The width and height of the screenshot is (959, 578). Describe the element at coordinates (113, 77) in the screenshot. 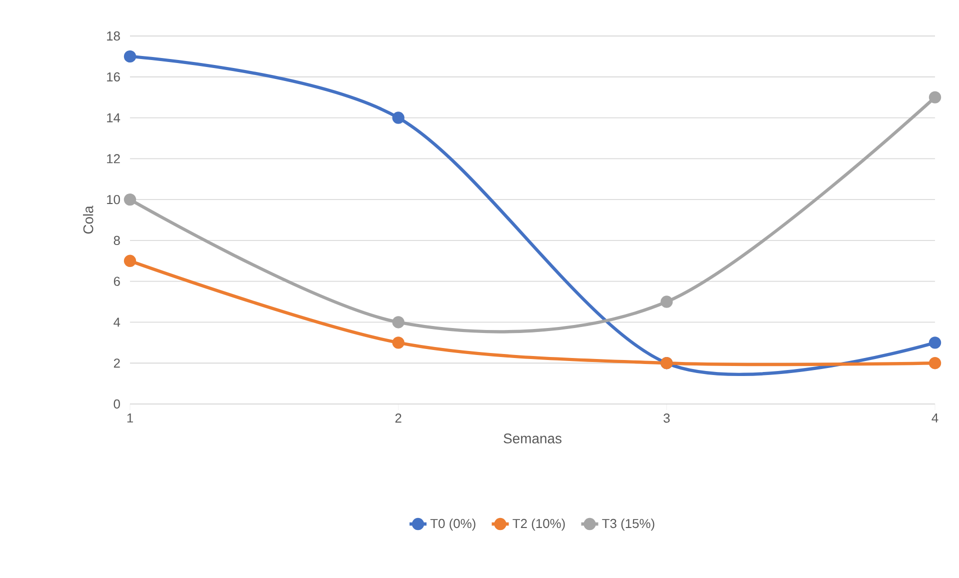

I see `y-tick-label: 16` at that location.